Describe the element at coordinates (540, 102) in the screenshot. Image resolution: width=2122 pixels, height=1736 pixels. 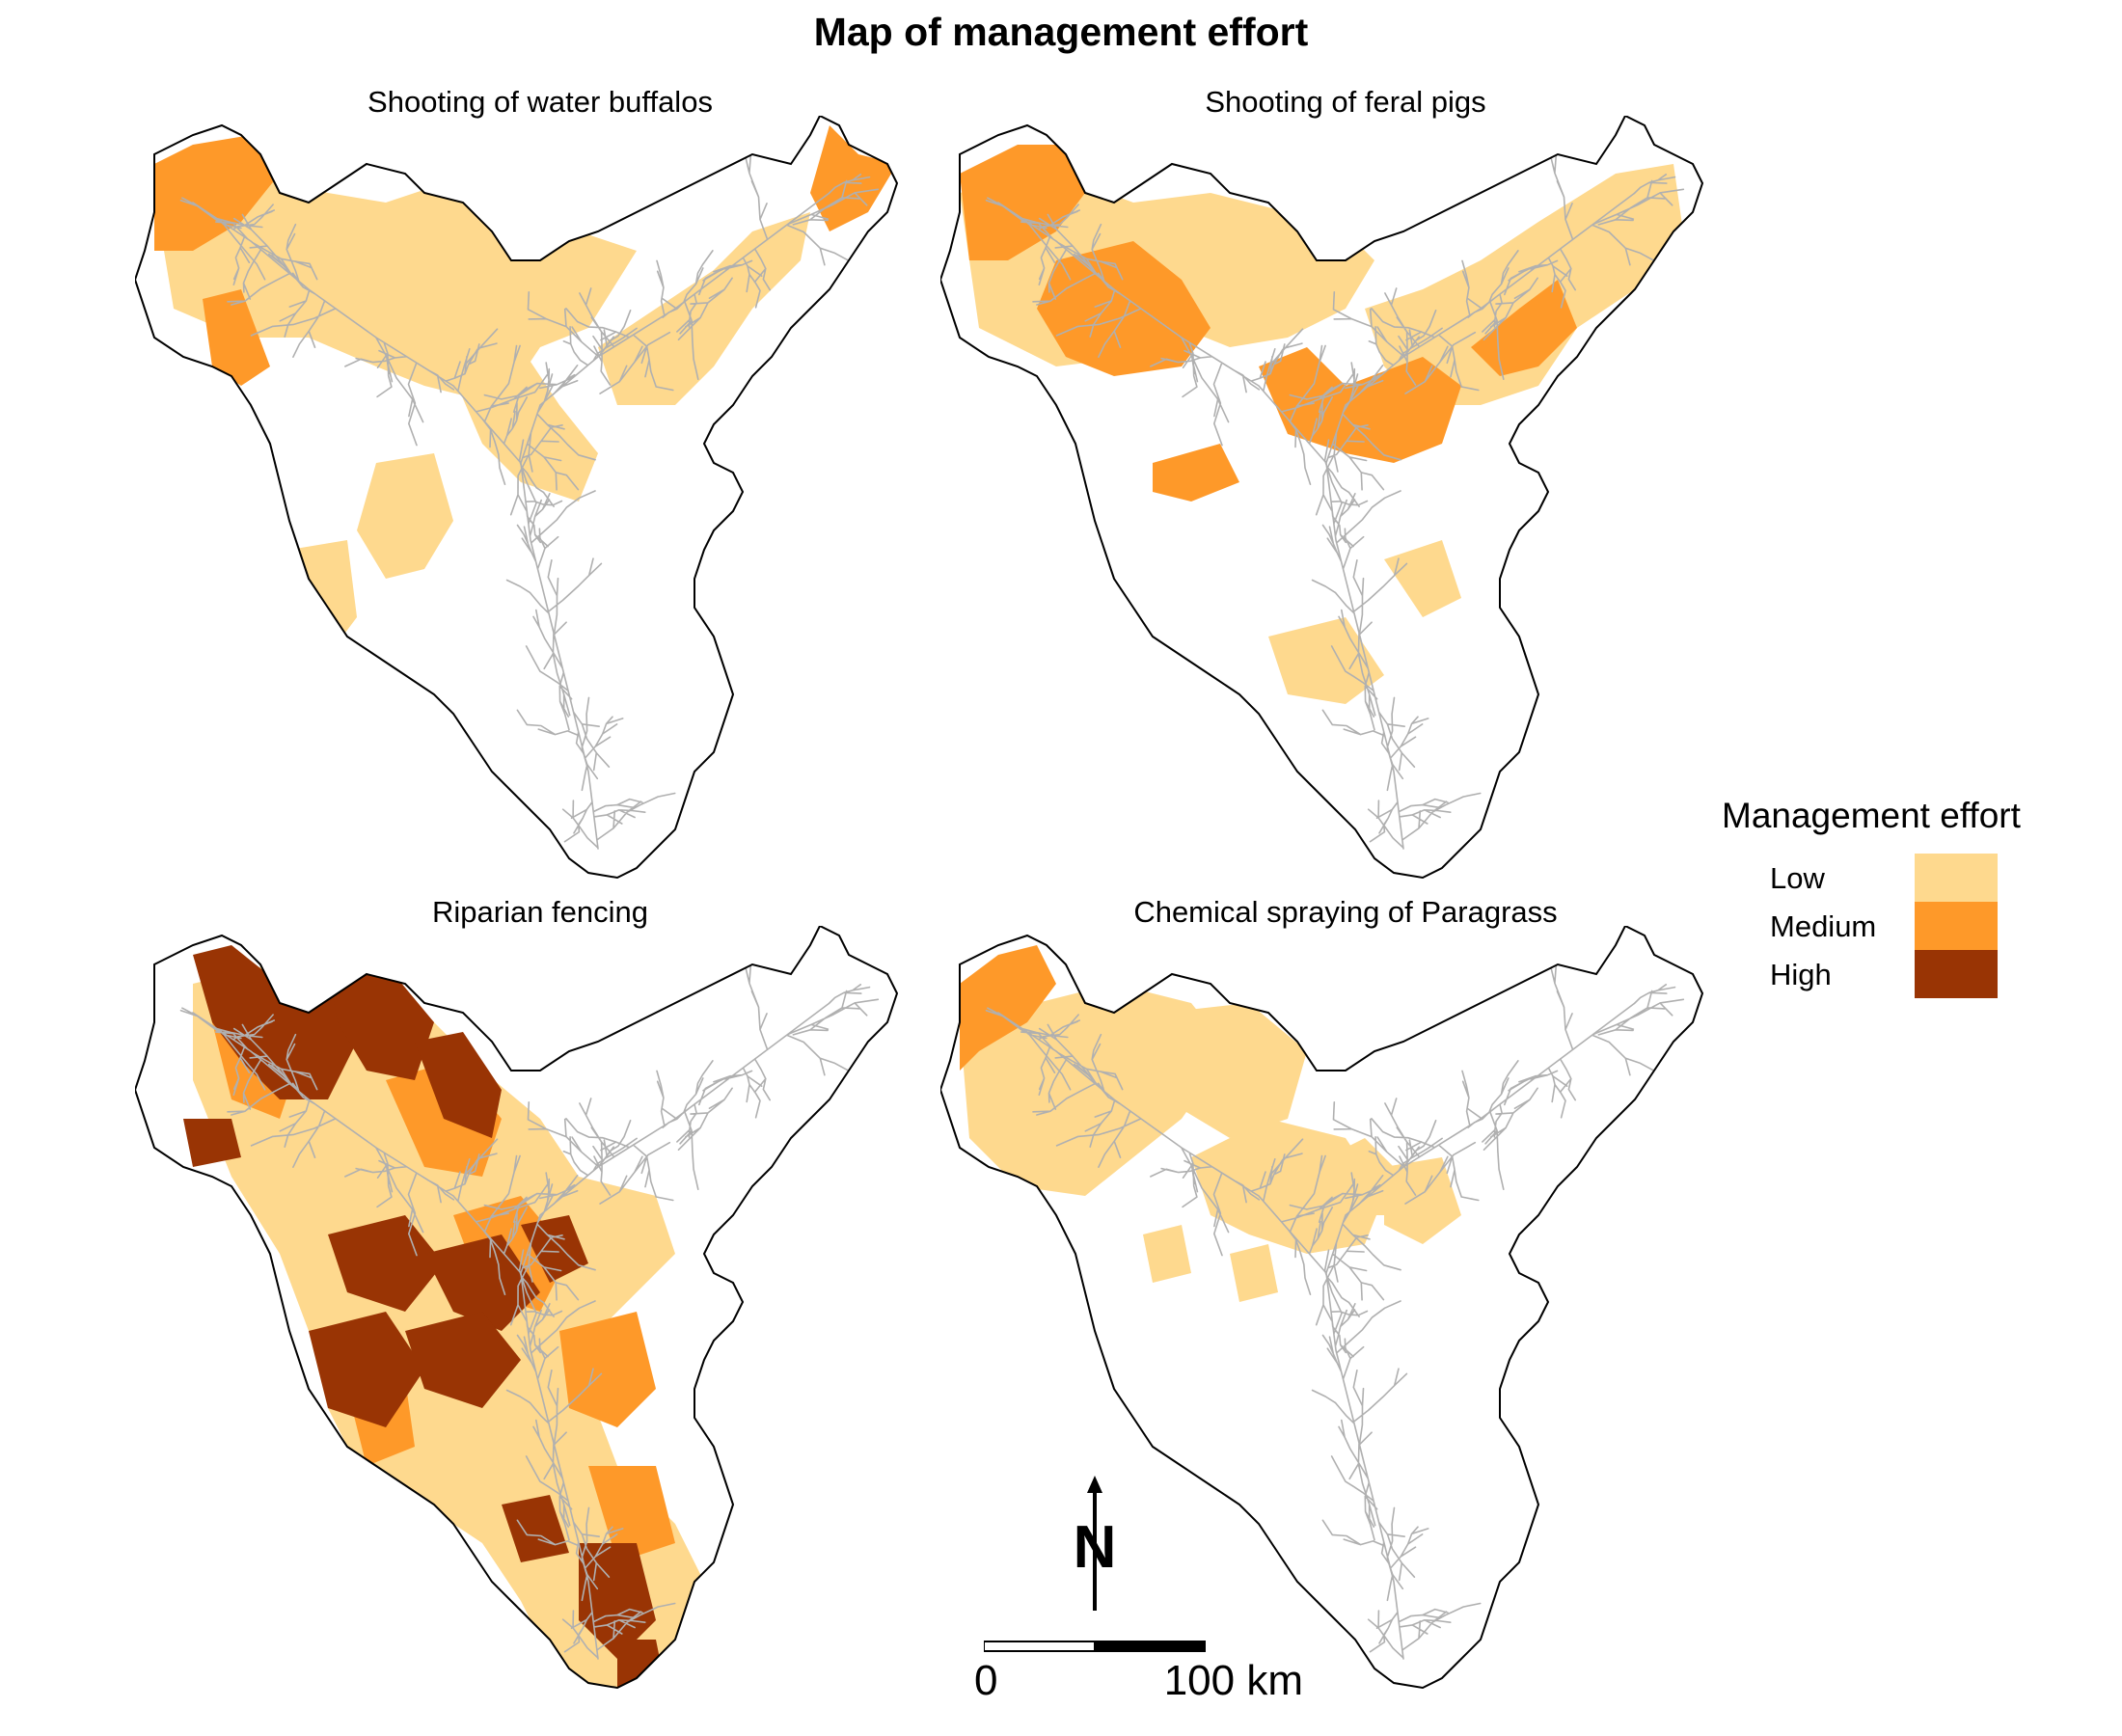
I see `panel-title-buffalo: Shooting of water buffalos` at that location.